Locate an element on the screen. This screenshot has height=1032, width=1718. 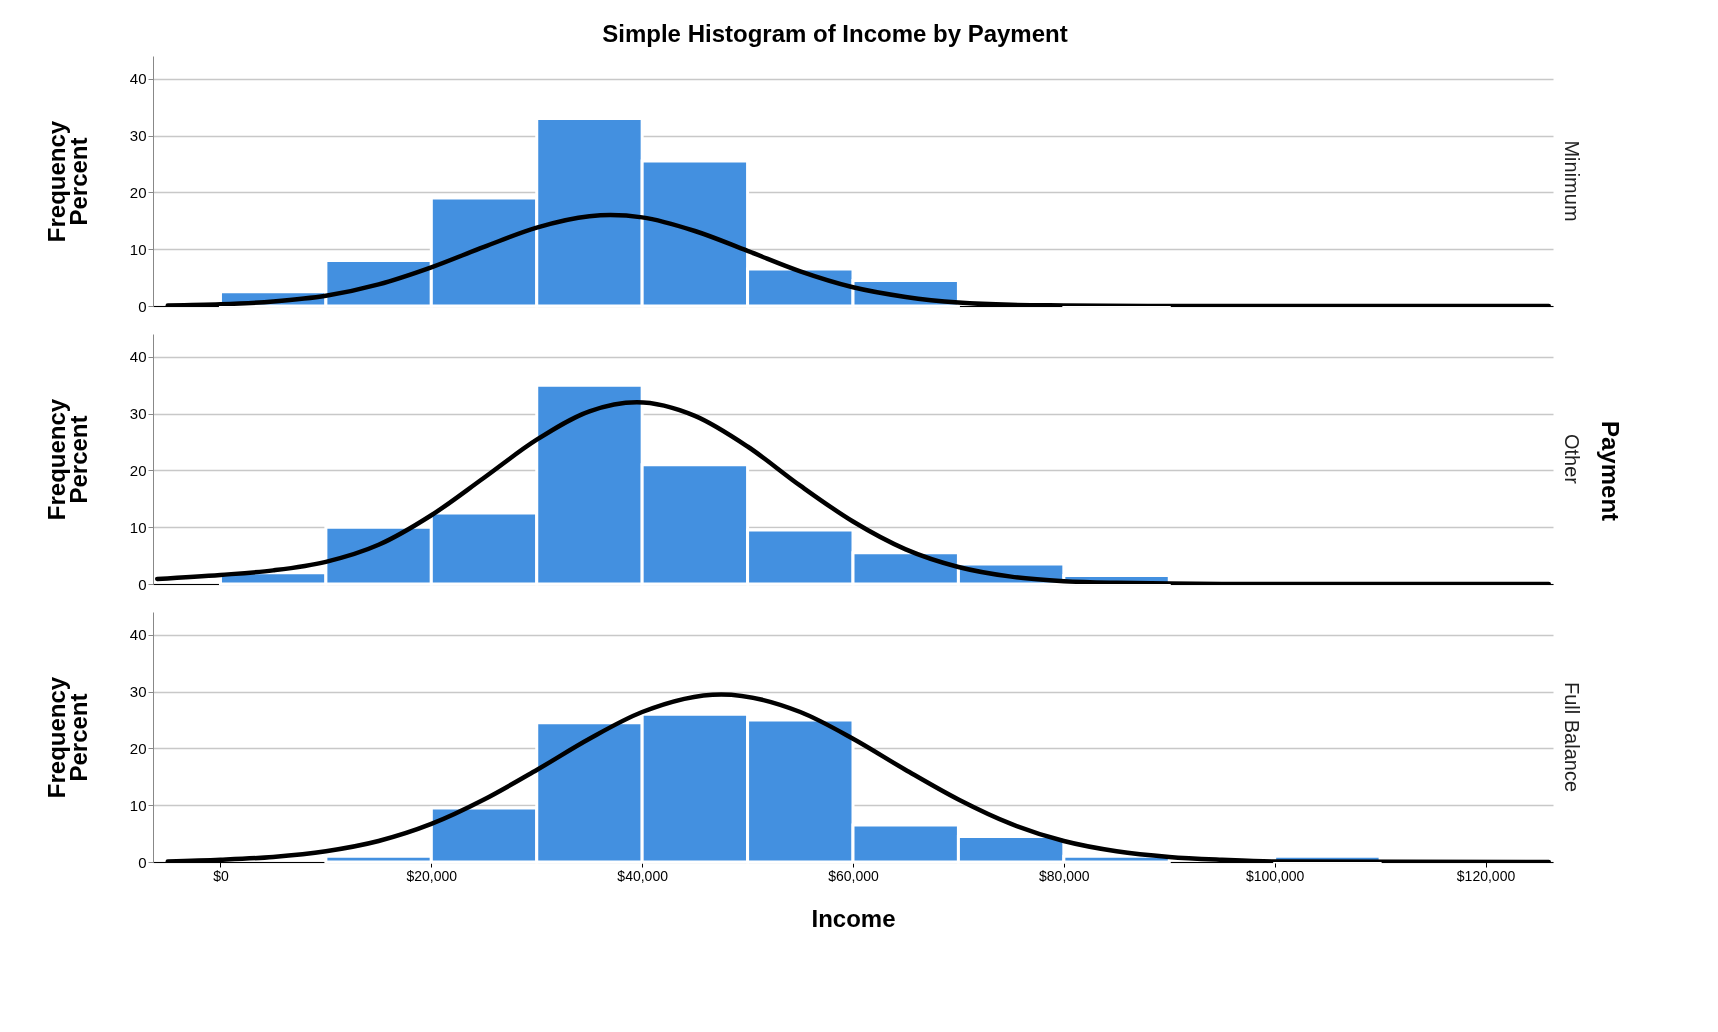
x-tick-label: $80,000 is located at coordinates (1064, 875).